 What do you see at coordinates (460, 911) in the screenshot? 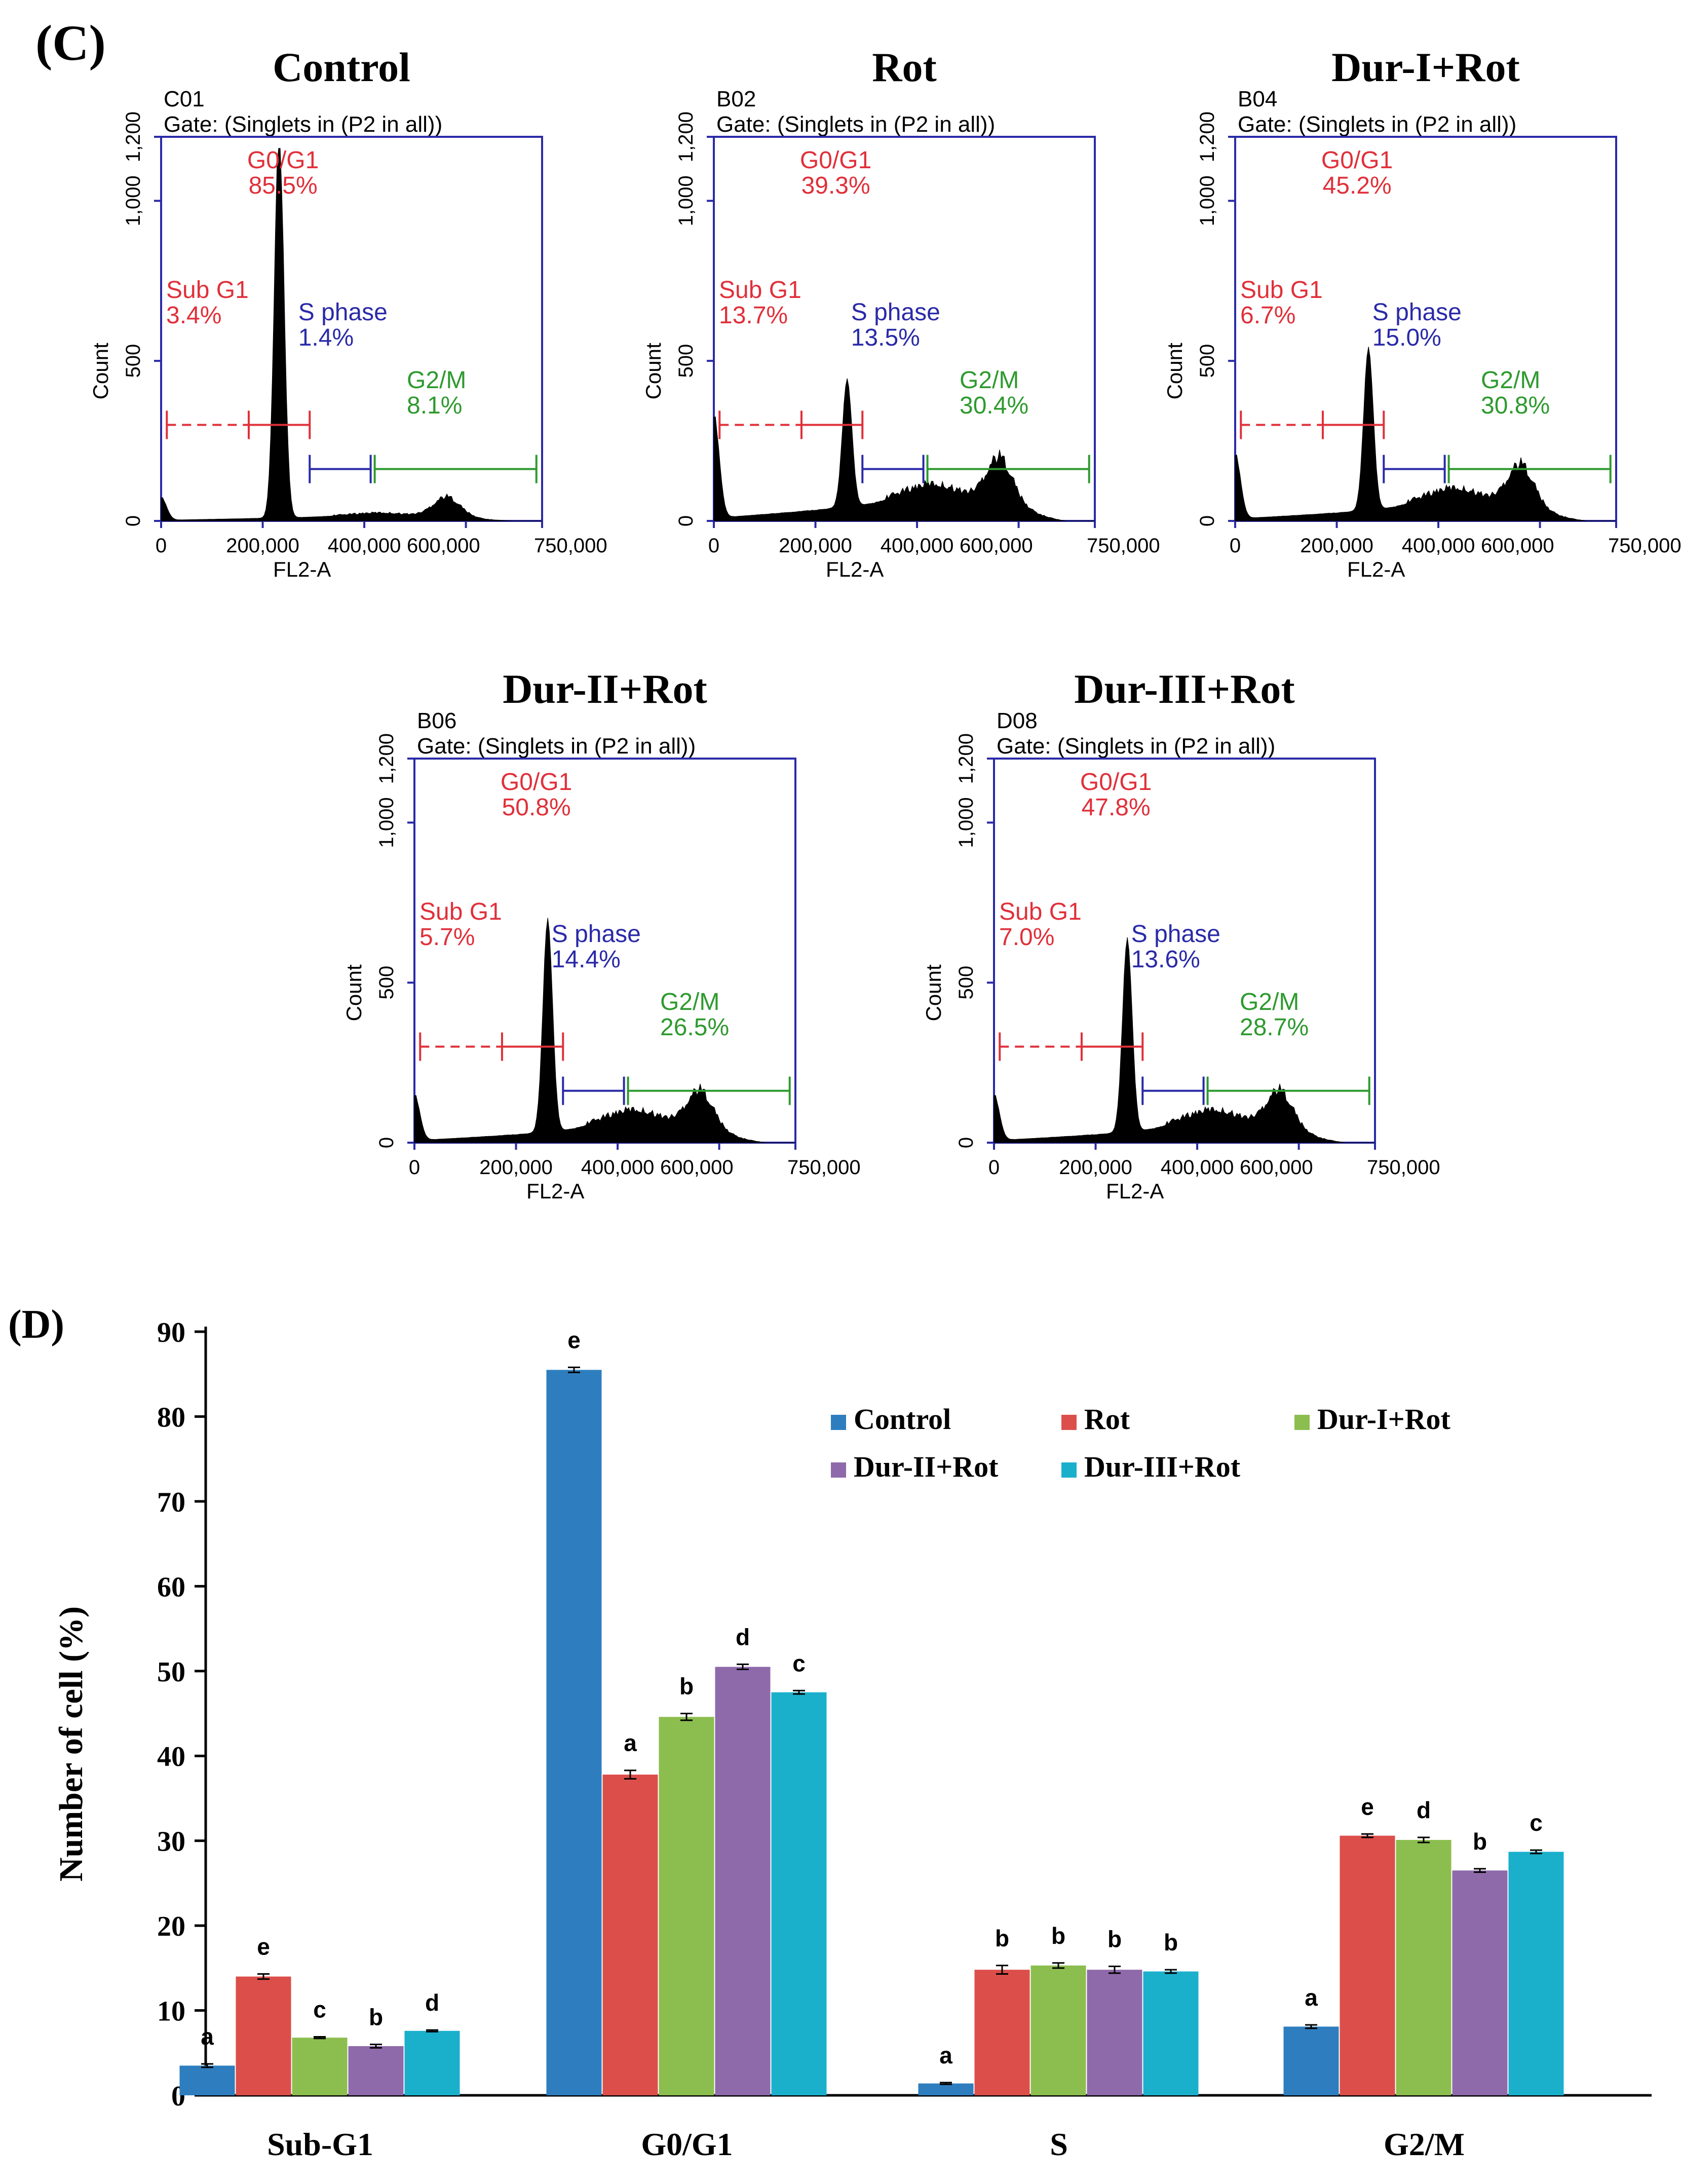
I see `sub-g1-label: Sub G1` at bounding box center [460, 911].